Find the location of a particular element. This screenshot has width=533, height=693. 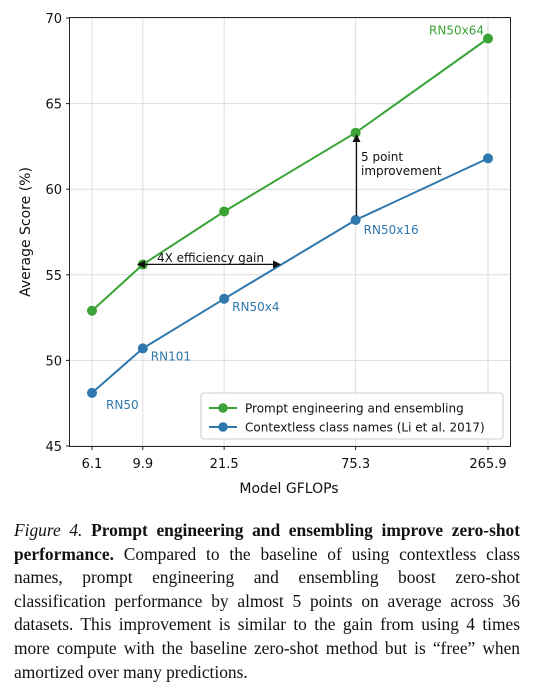

legend-label-contextless: Contextless class names (Li et al. 2017) is located at coordinates (365, 428).